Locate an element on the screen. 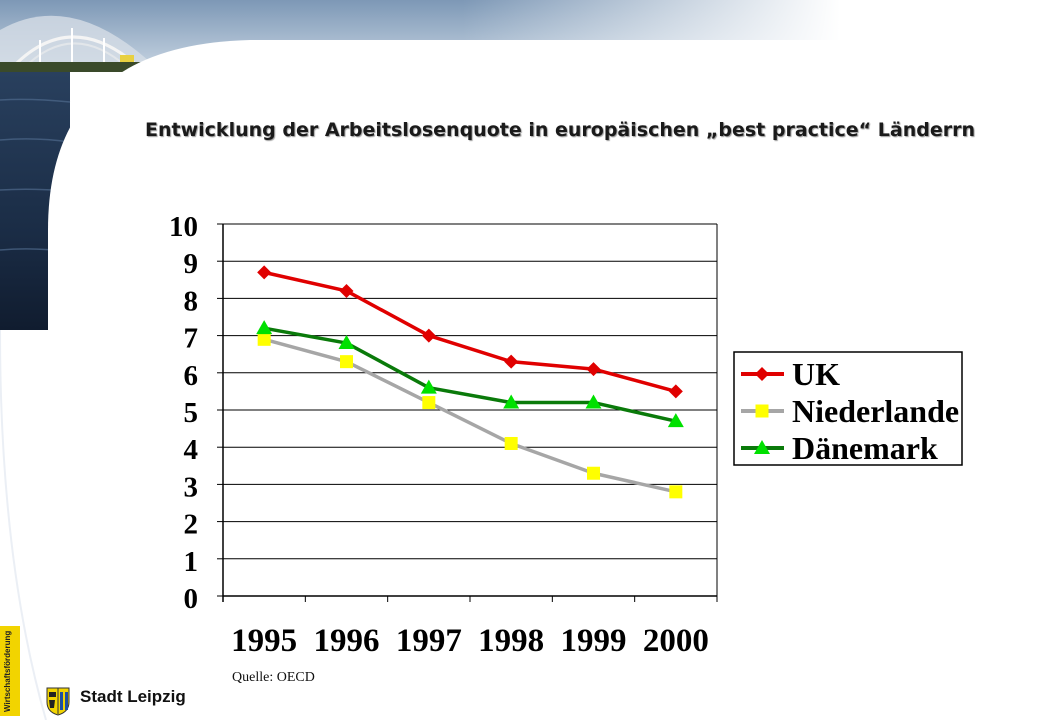 The height and width of the screenshot is (720, 1040). y-tick-label-9: 9 is located at coordinates (191, 264).